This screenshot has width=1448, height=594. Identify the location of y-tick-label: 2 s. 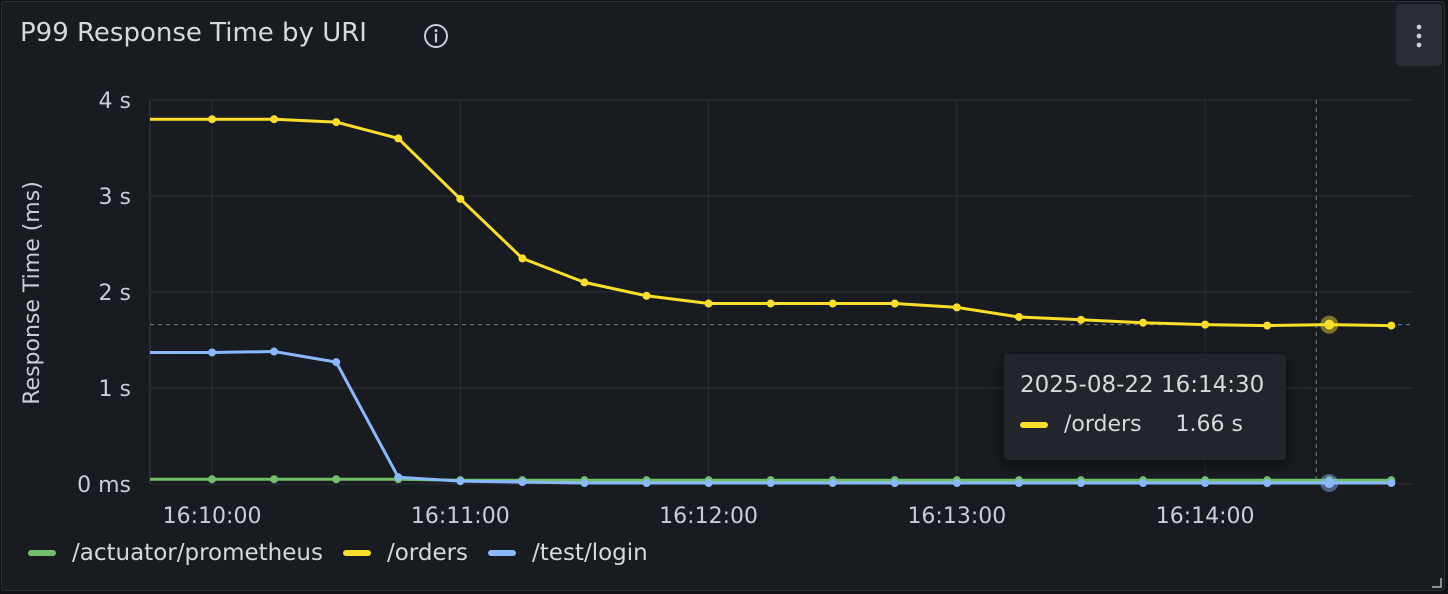
(115, 293).